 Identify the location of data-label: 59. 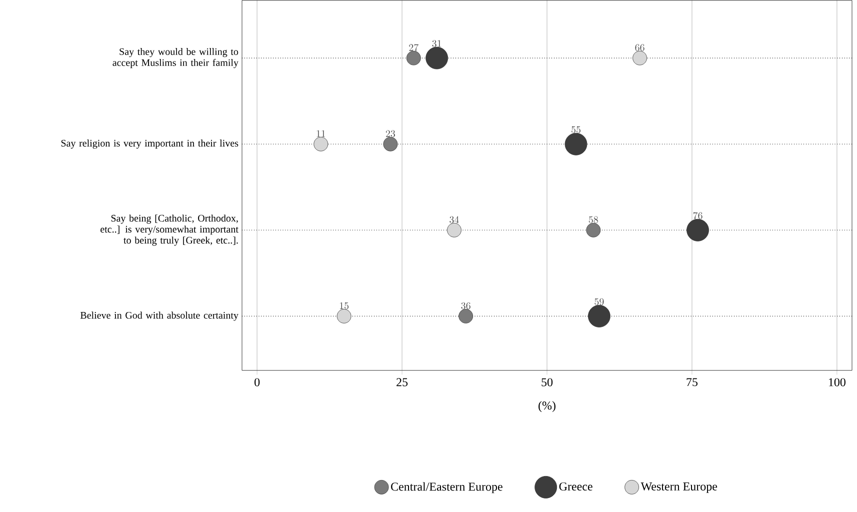
(599, 302).